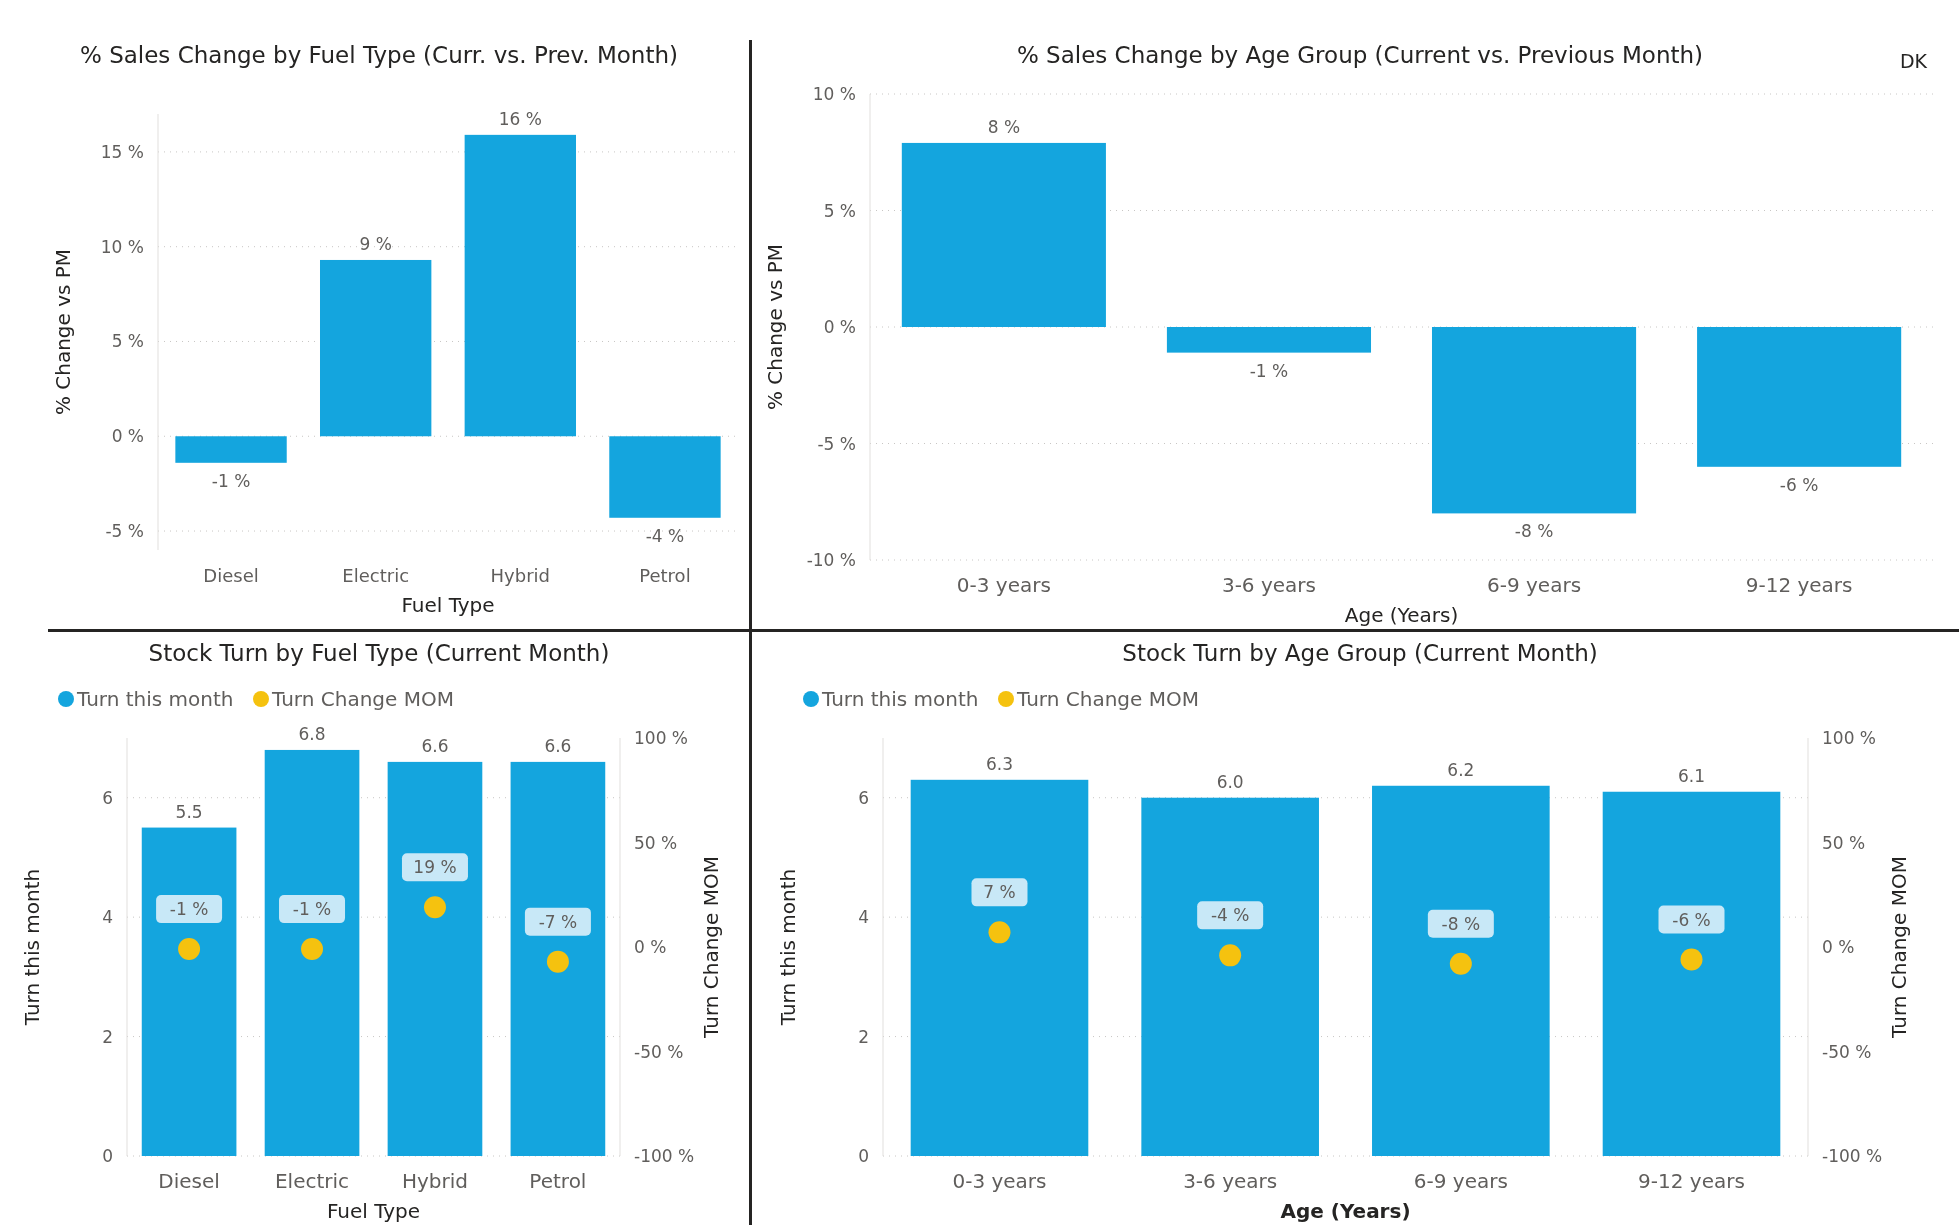 This screenshot has height=1227, width=1959. Describe the element at coordinates (312, 733) in the screenshot. I see `data-label: 6.8` at that location.